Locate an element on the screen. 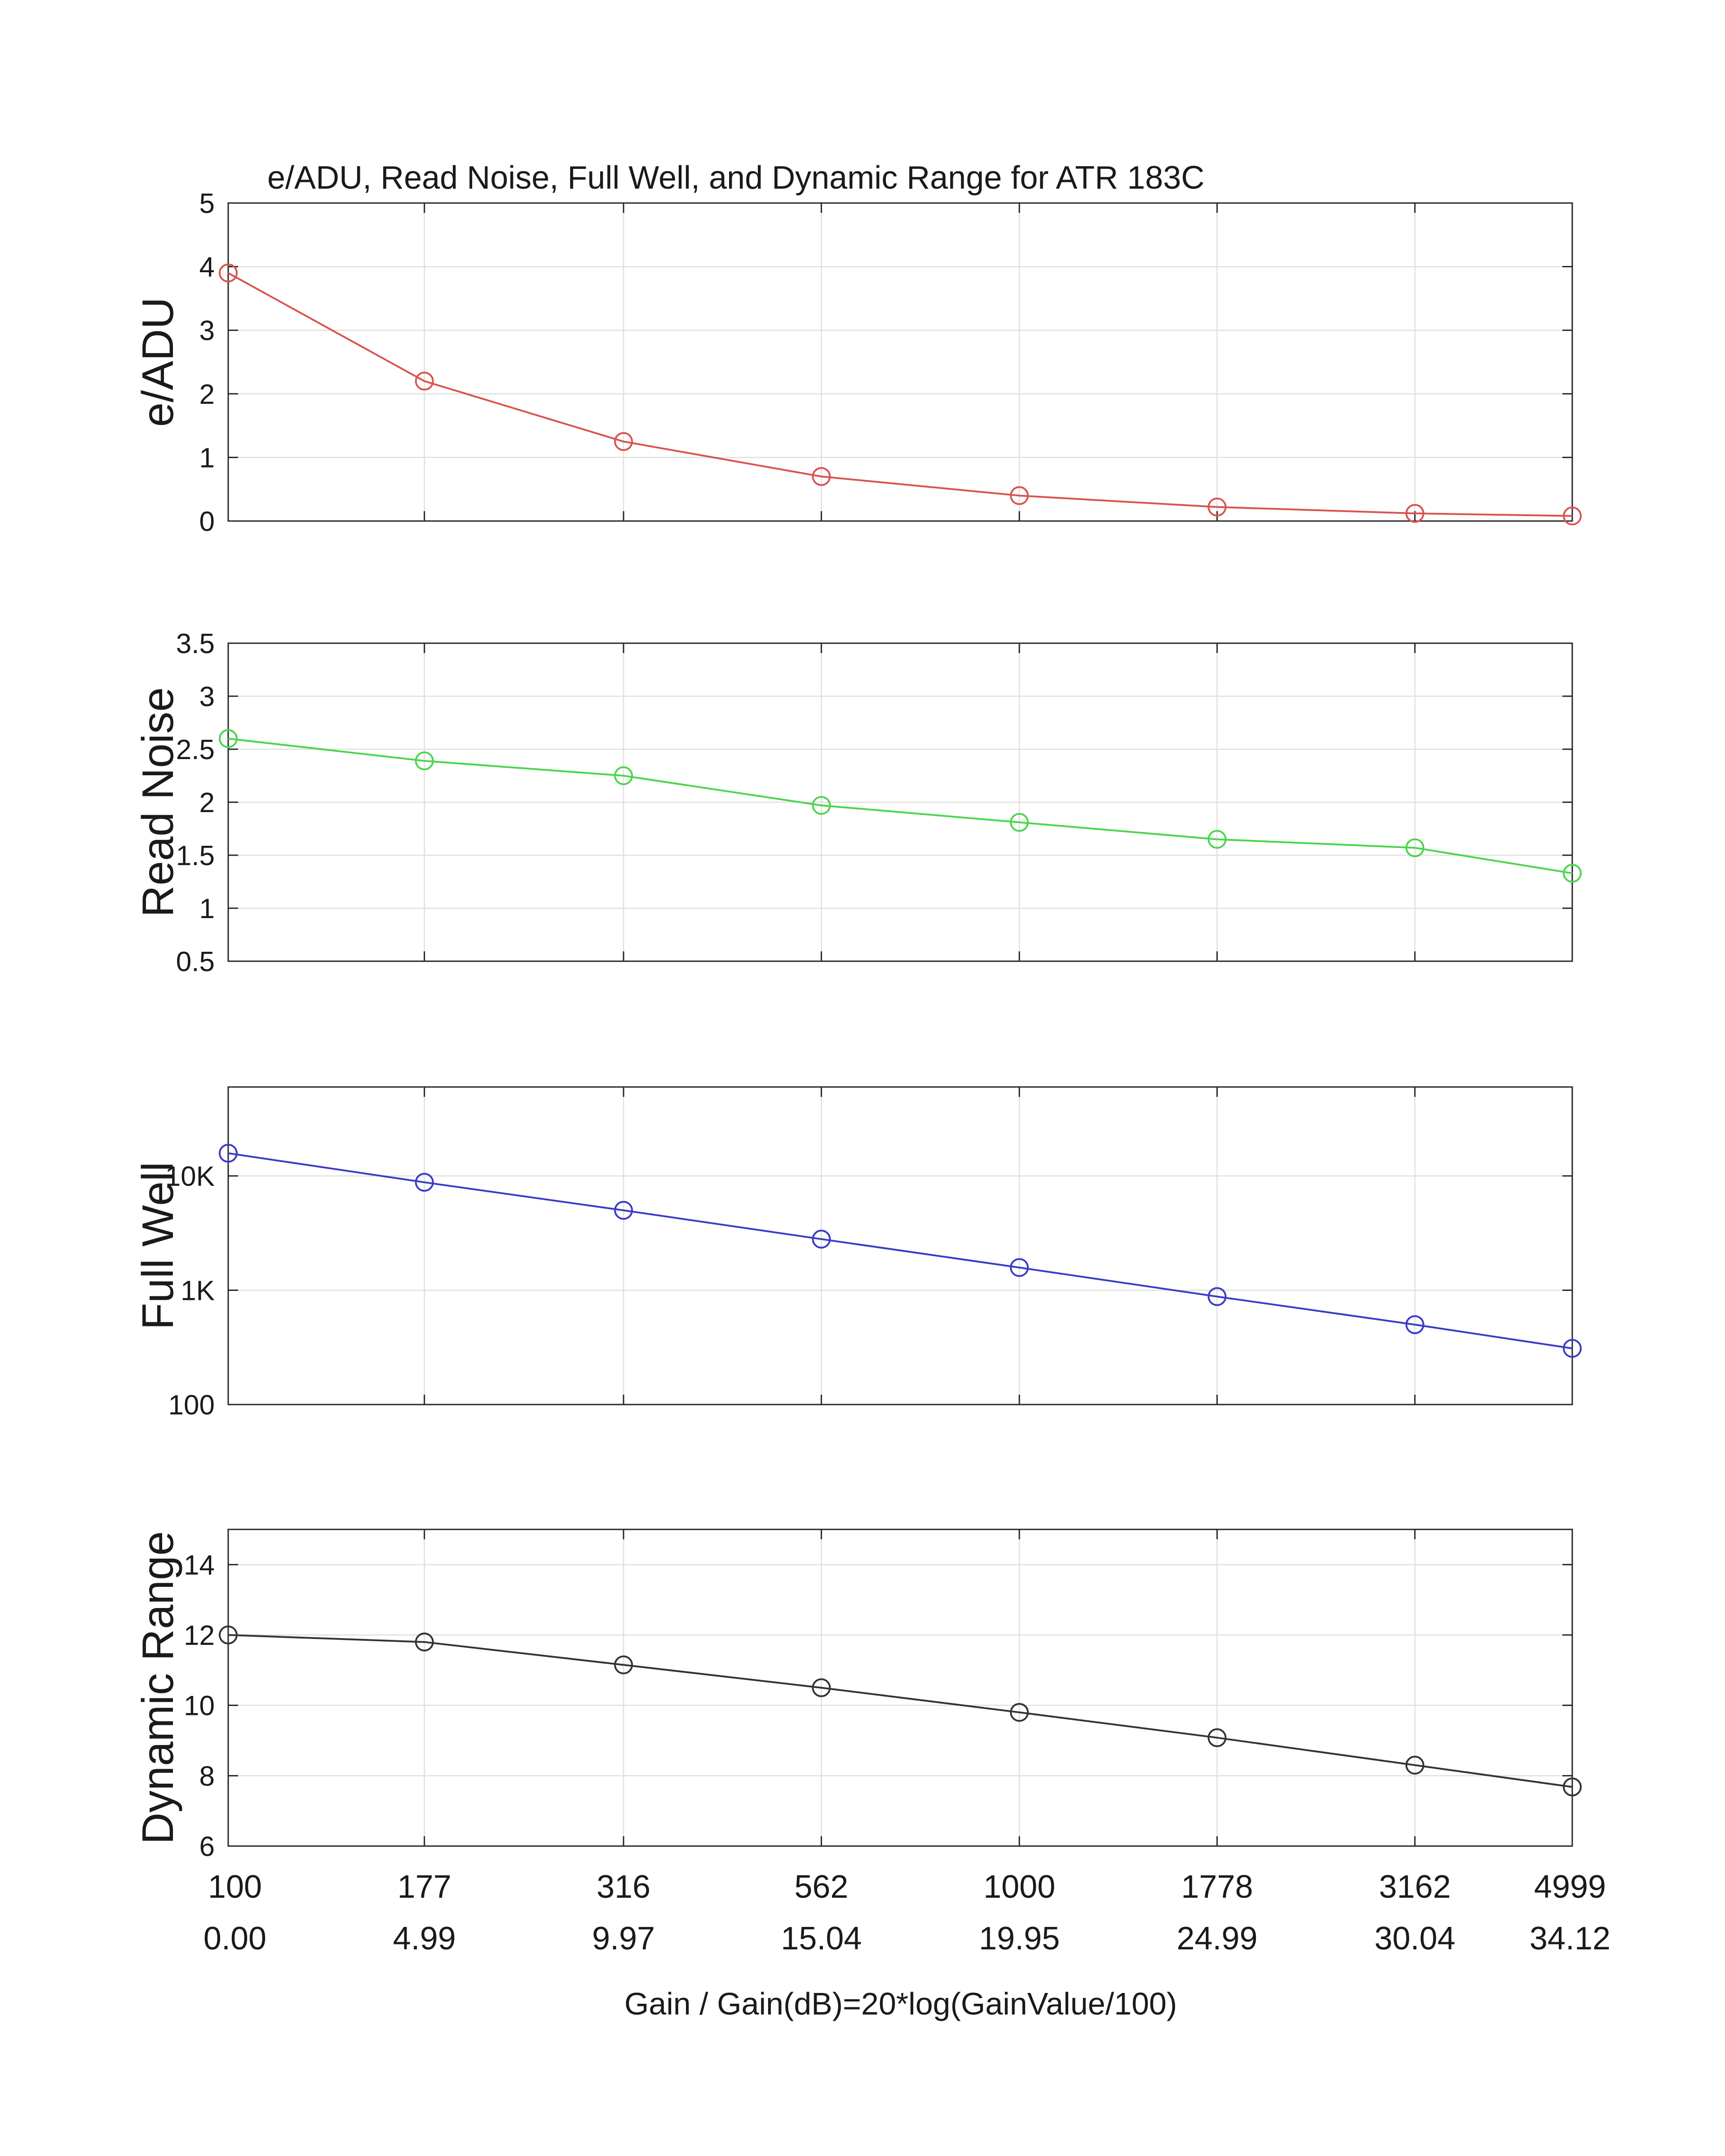 Image resolution: width=1725 pixels, height=2156 pixels. subplot-2: 0.5 1 1.5 2 2.5 3 3.5 Read Noise is located at coordinates (857, 803).